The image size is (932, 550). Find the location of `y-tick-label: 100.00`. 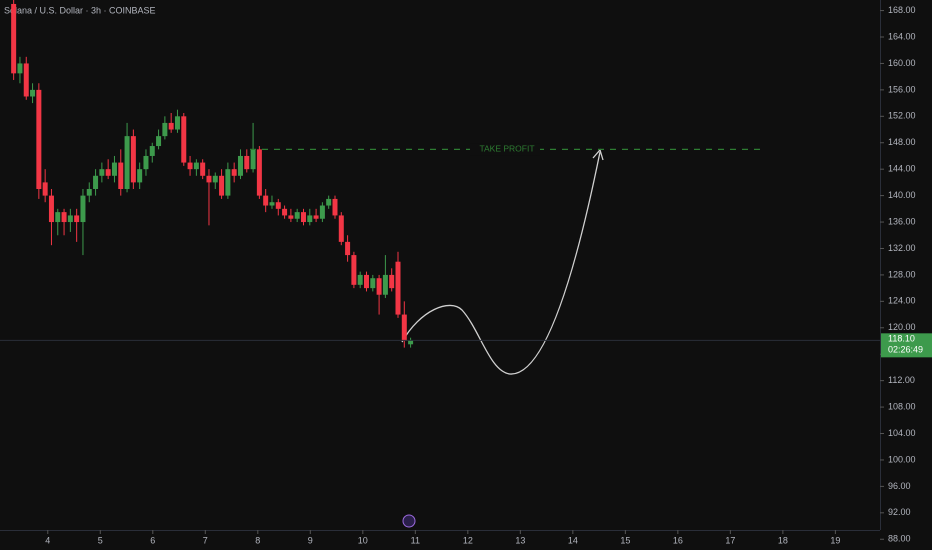

y-tick-label: 100.00 is located at coordinates (902, 459).